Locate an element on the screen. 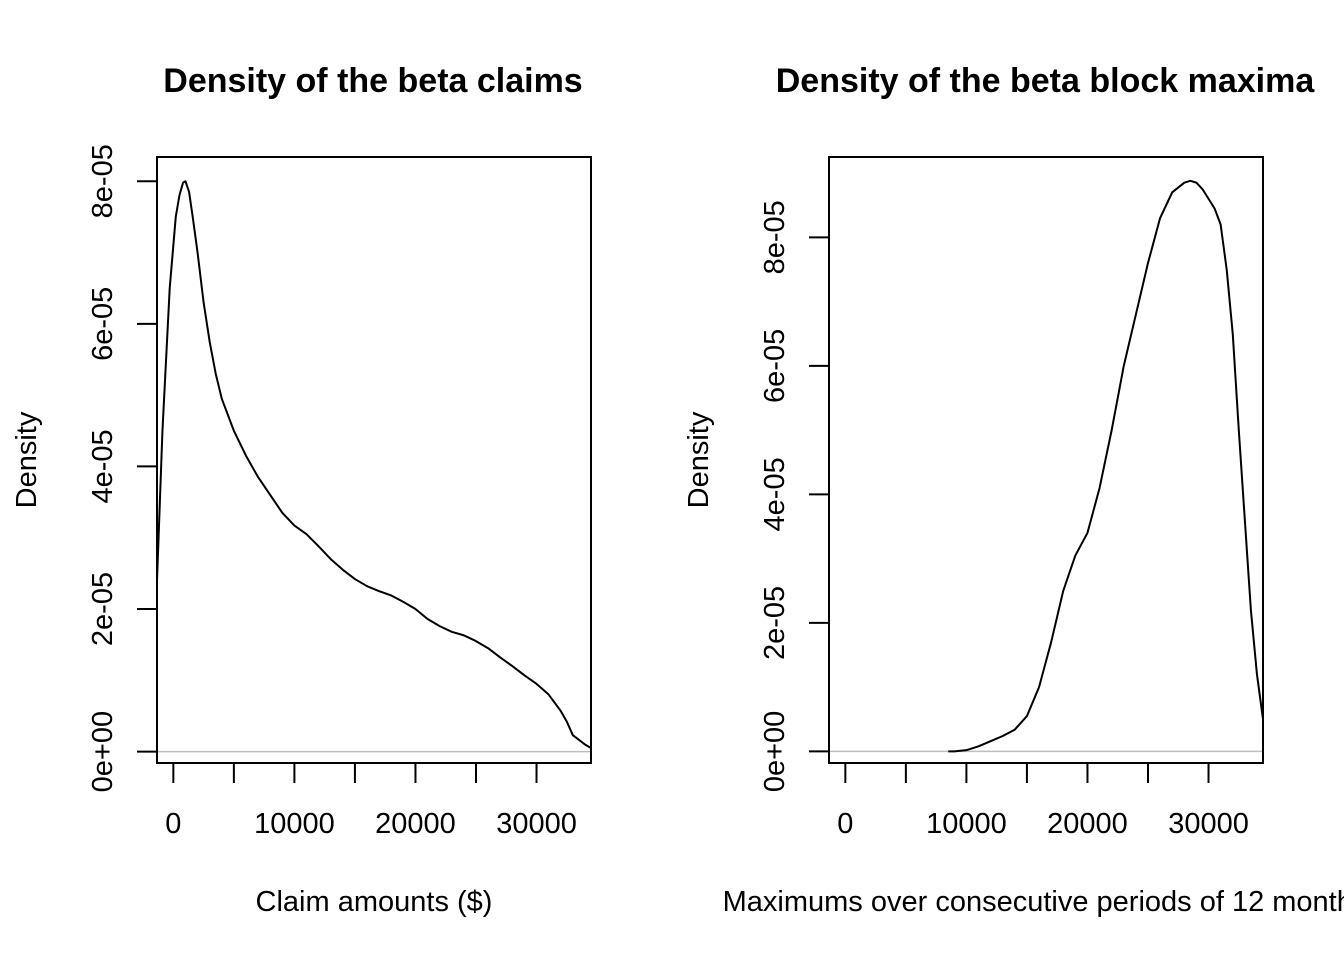 Image resolution: width=1344 pixels, height=960 pixels. density-curve is located at coordinates (1106, 466).